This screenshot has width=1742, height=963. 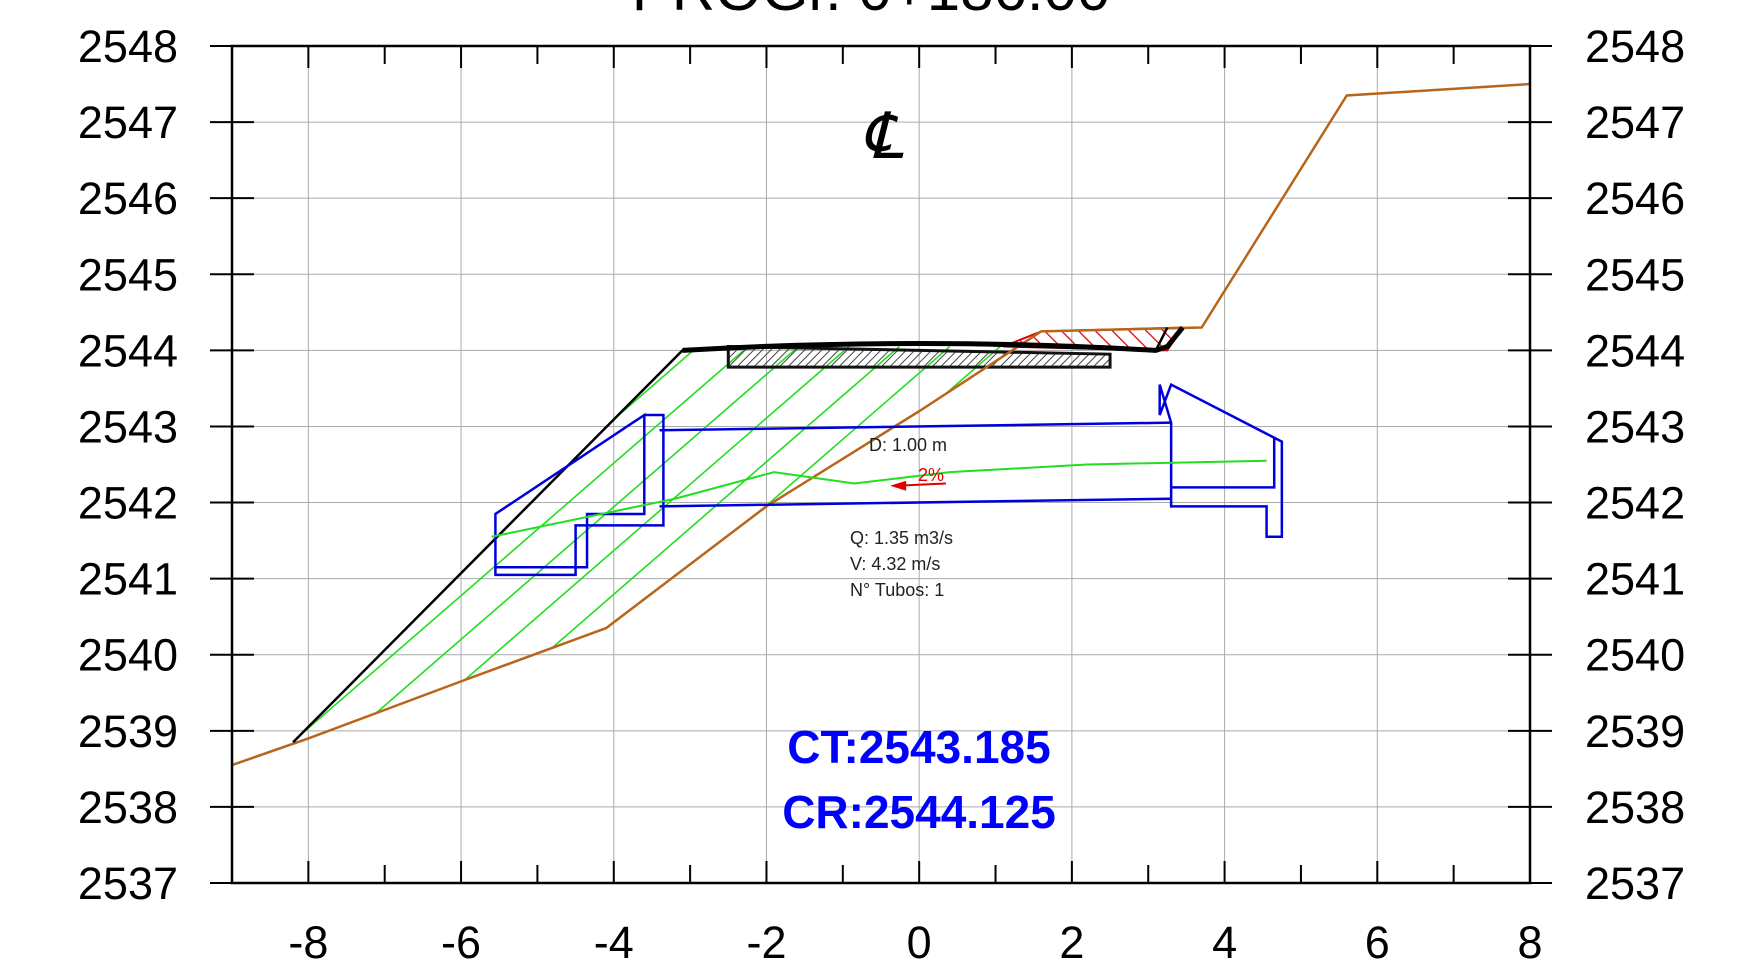 What do you see at coordinates (308, 940) in the screenshot?
I see `x-tick-label: -8` at bounding box center [308, 940].